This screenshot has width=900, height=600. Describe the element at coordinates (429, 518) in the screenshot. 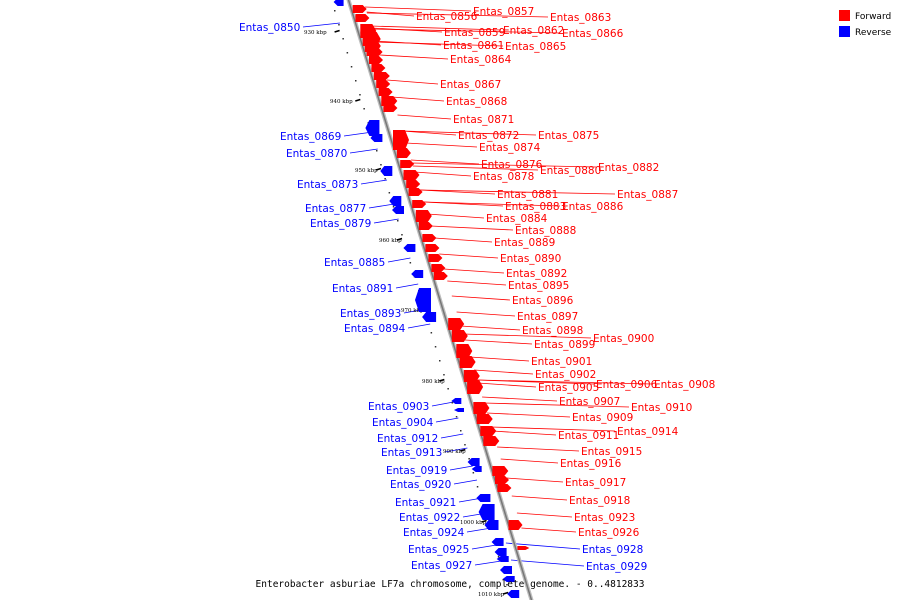

I see `reverse-gene-label: Entas_0922` at that location.